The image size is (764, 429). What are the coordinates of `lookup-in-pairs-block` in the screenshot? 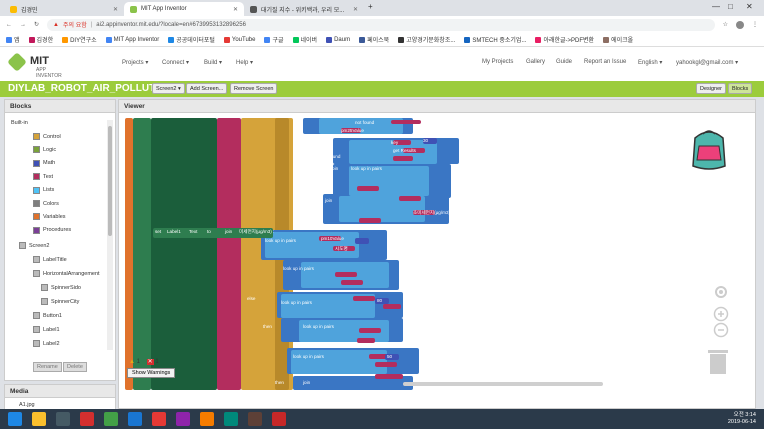 It's located at (353, 383).